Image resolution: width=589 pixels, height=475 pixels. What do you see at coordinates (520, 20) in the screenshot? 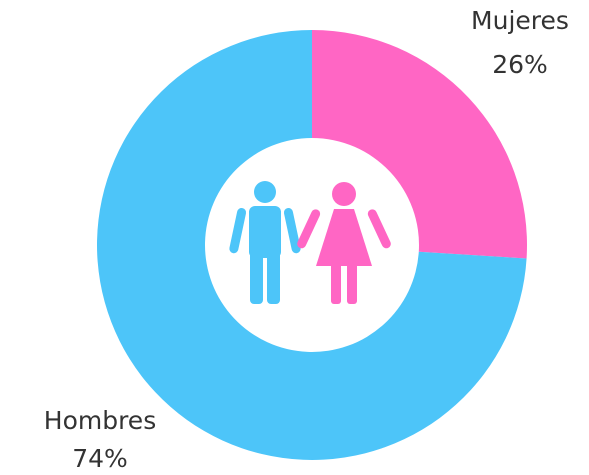
I see `slice-label: Mujeres` at bounding box center [520, 20].